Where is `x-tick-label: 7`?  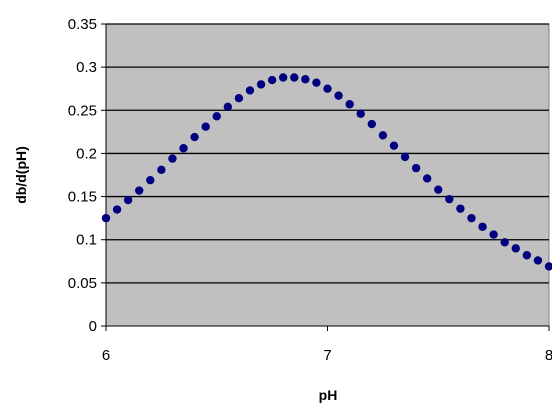 x-tick-label: 7 is located at coordinates (327, 355).